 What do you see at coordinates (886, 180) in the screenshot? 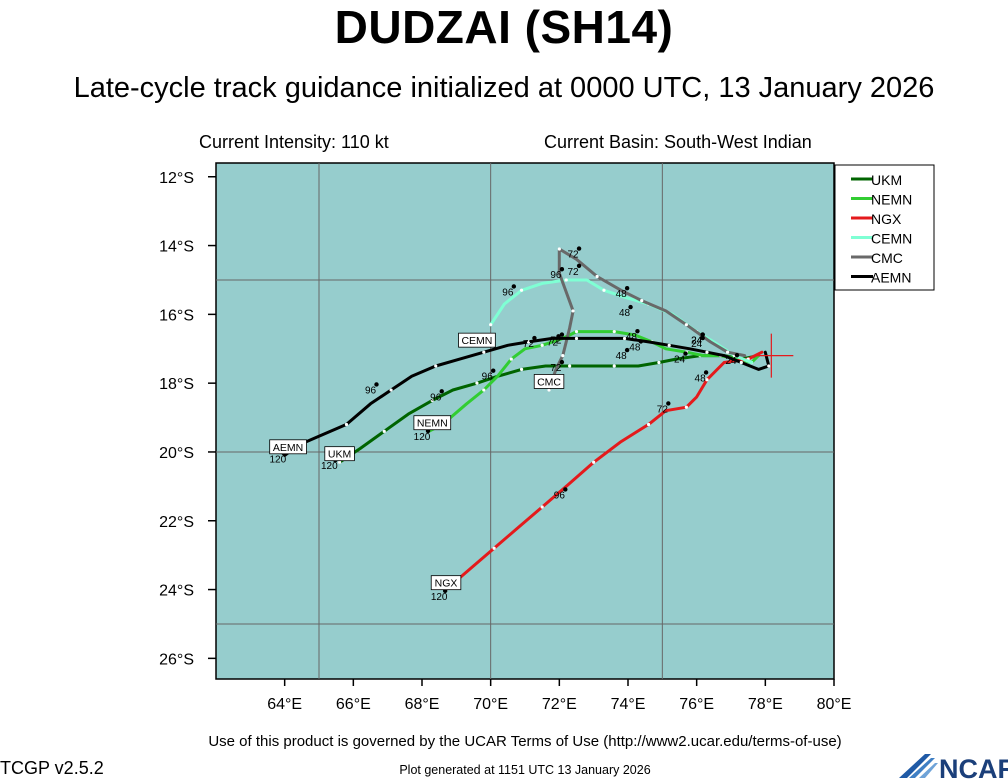
I see `legend-label-ukm: UKM` at bounding box center [886, 180].